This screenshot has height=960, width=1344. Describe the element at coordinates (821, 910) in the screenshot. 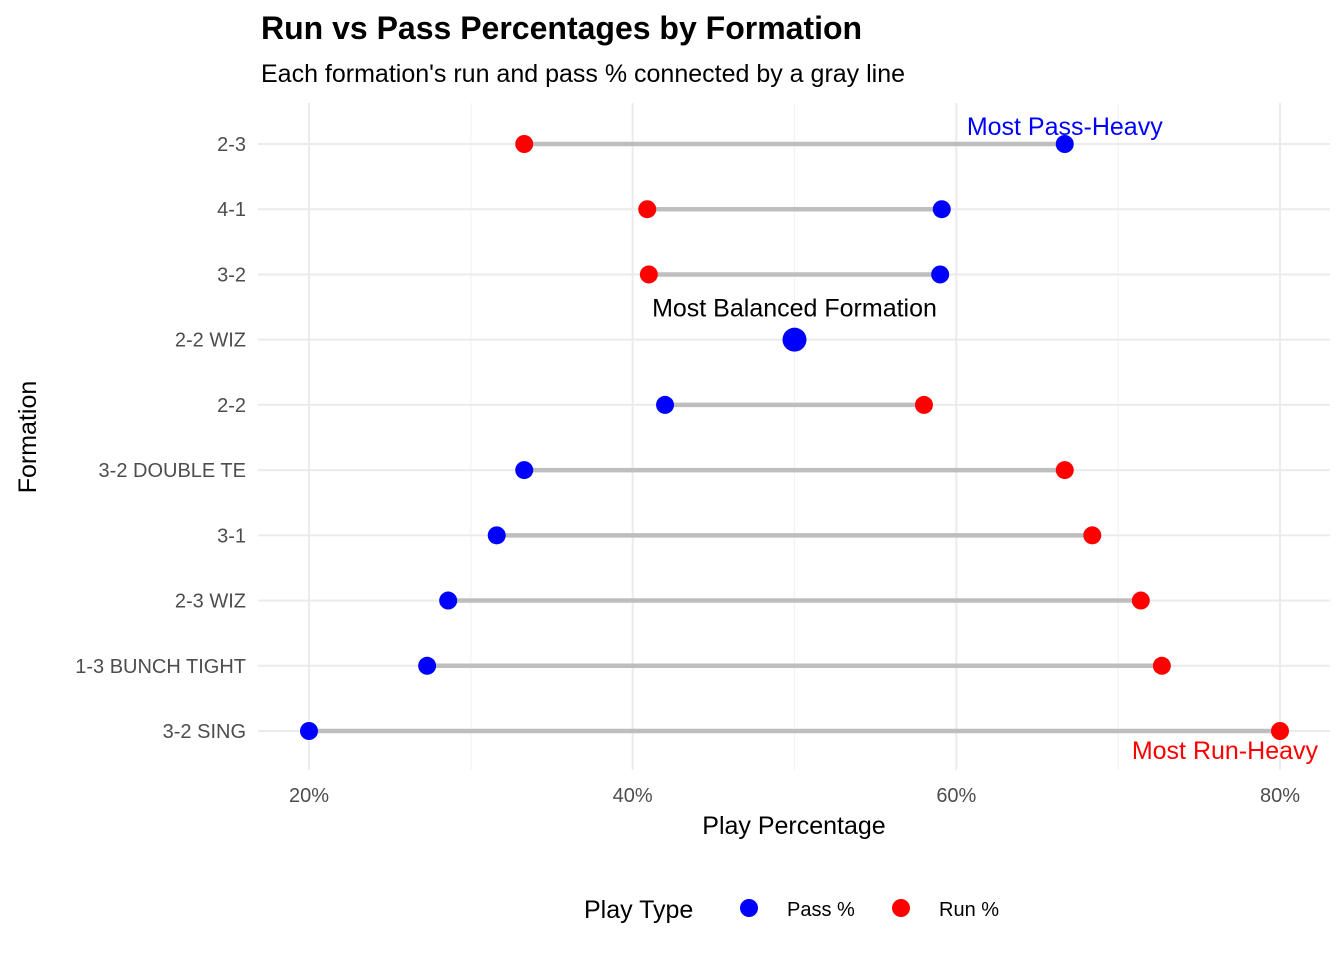

I see `legend-label: Pass %` at that location.